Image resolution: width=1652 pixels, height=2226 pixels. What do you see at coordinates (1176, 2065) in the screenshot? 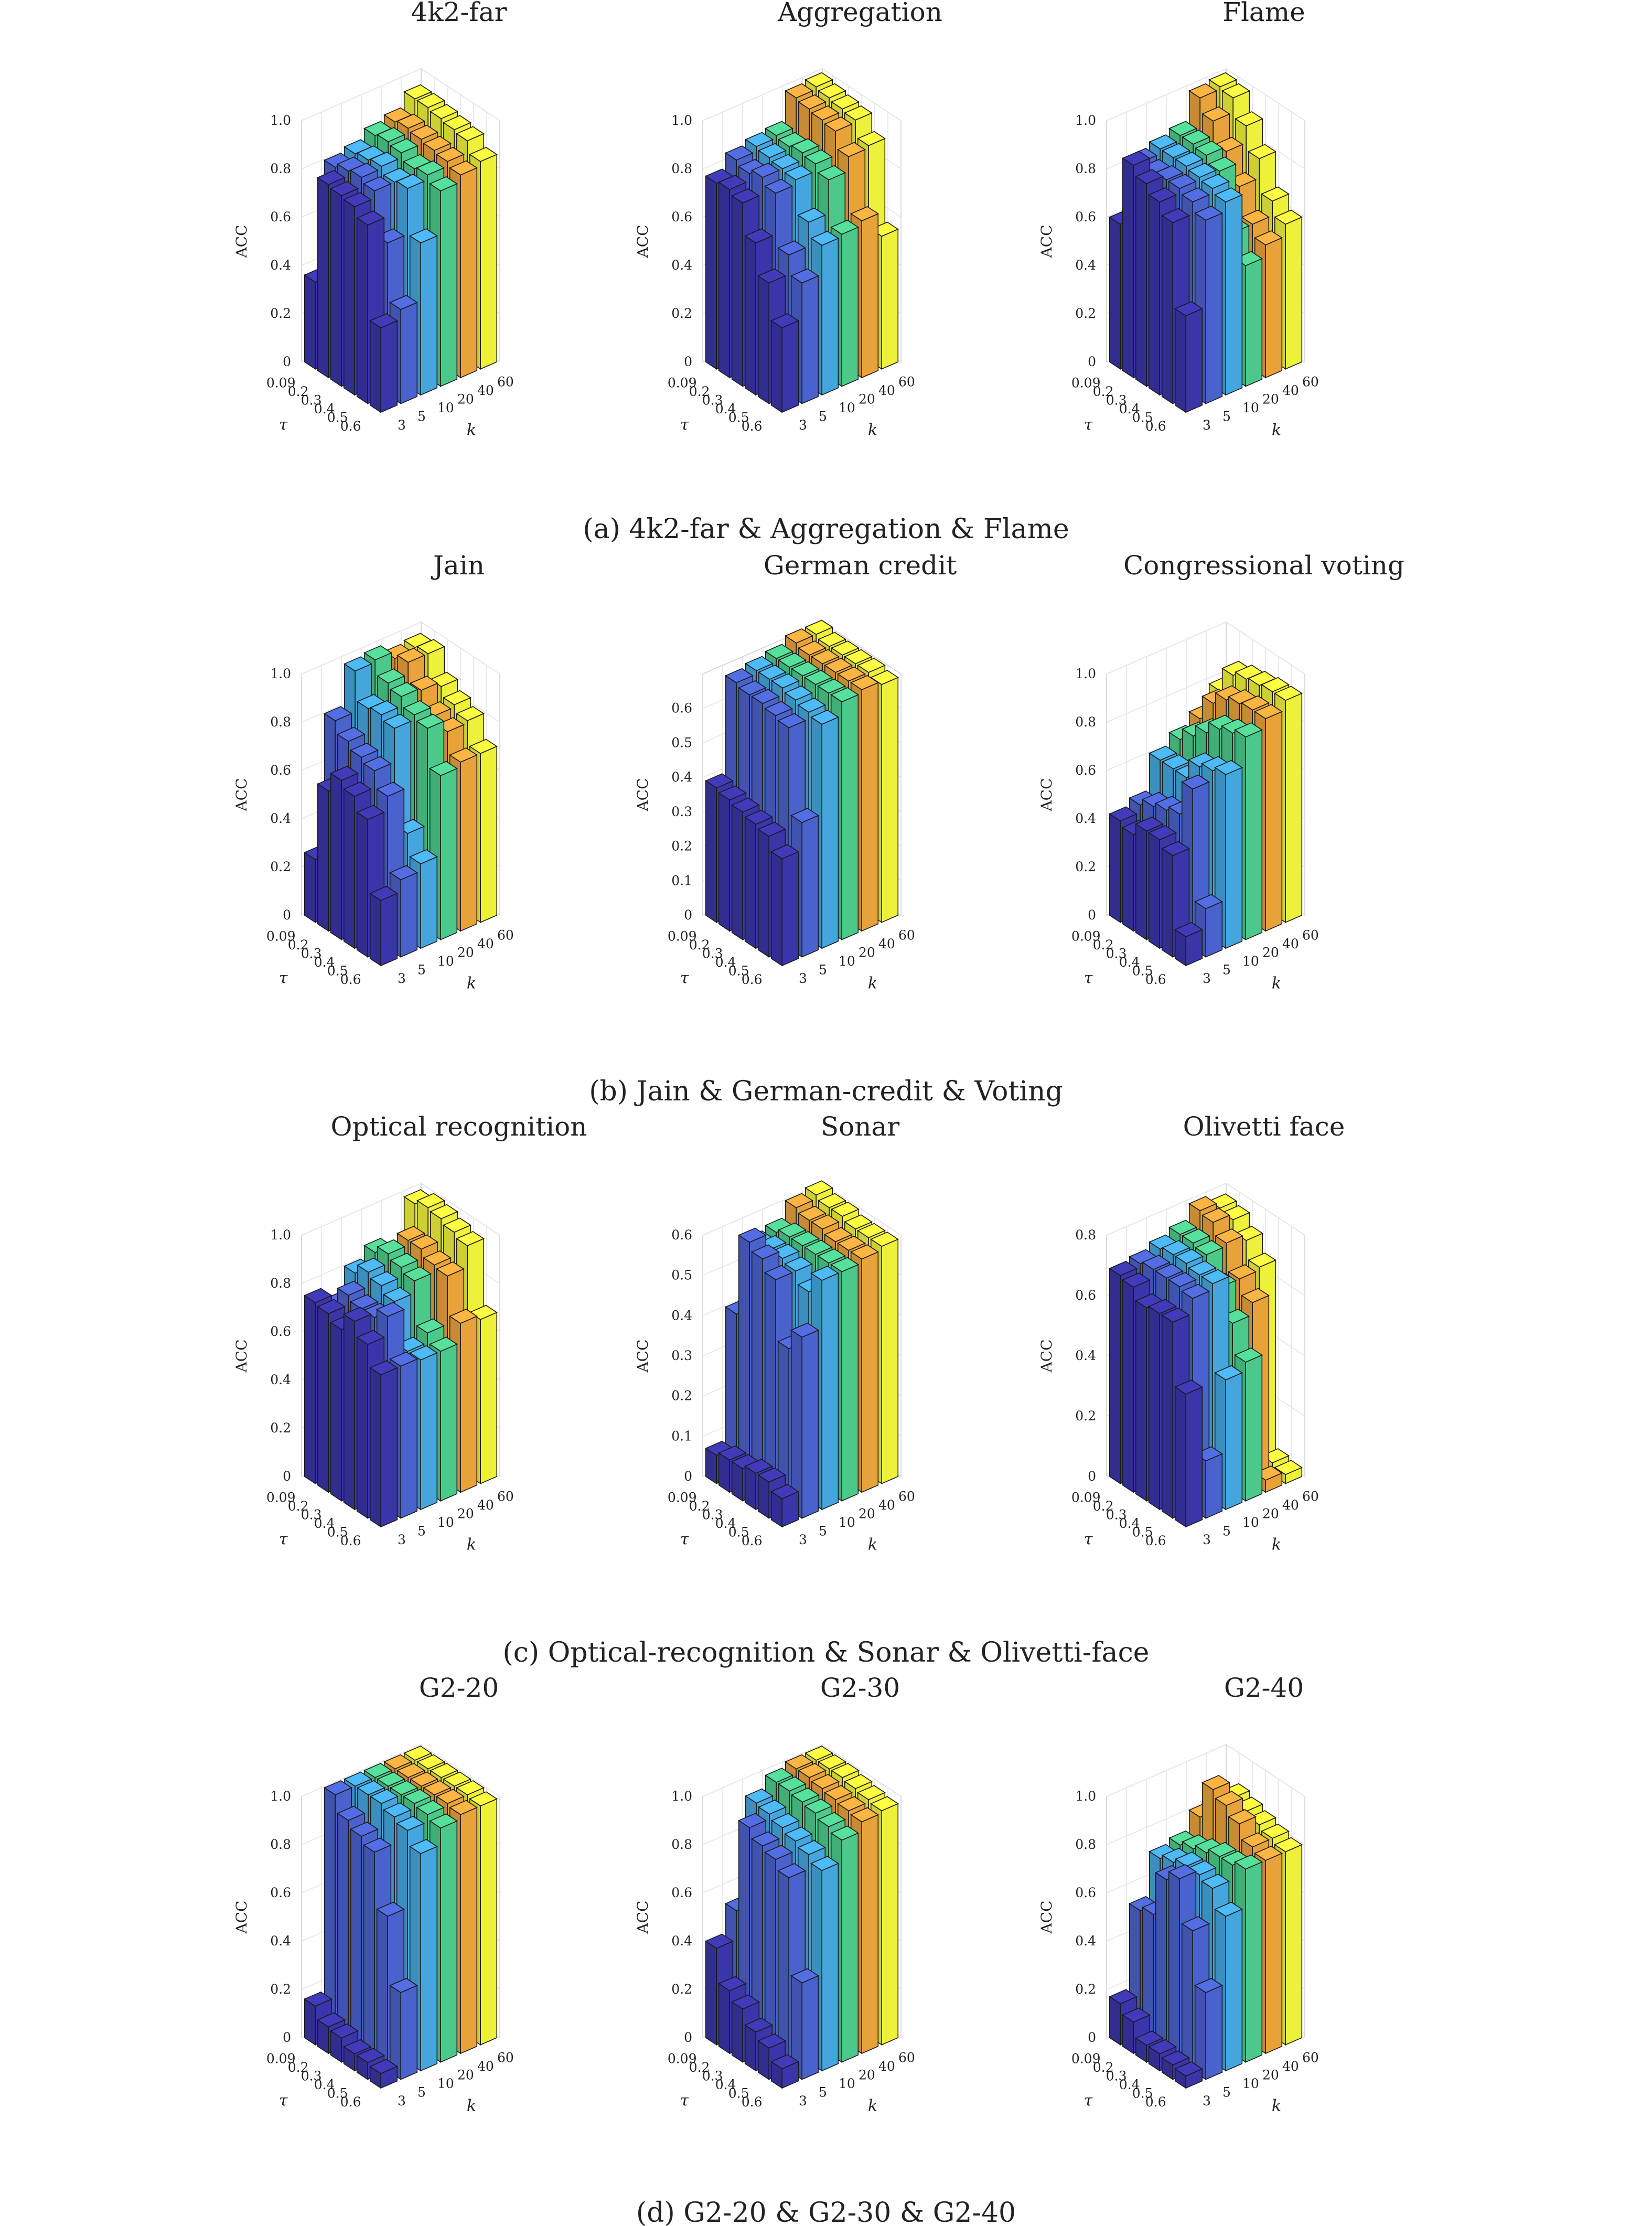
I see `bar-k3-tau0.5` at bounding box center [1176, 2065].